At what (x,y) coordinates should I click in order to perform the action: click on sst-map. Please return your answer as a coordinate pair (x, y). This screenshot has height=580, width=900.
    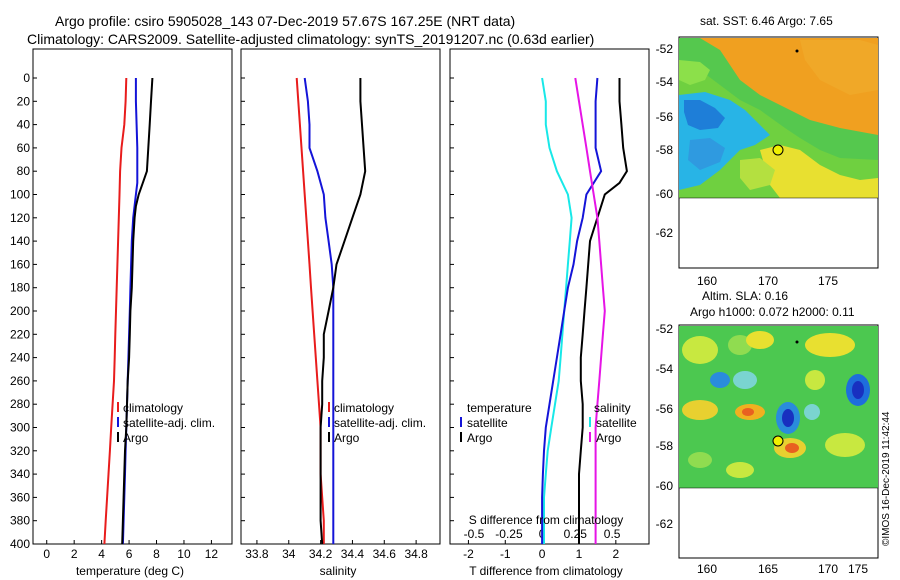
    Looking at the image, I should click on (778, 152).